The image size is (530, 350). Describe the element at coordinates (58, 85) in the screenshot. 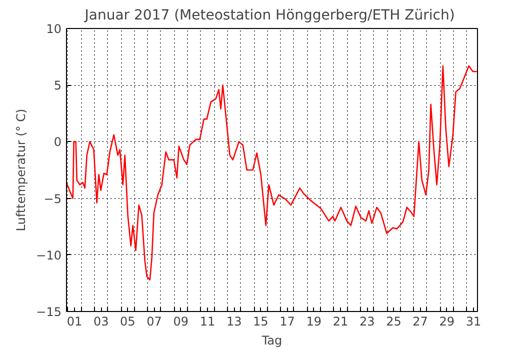

I see `y-tick-label: 5` at that location.